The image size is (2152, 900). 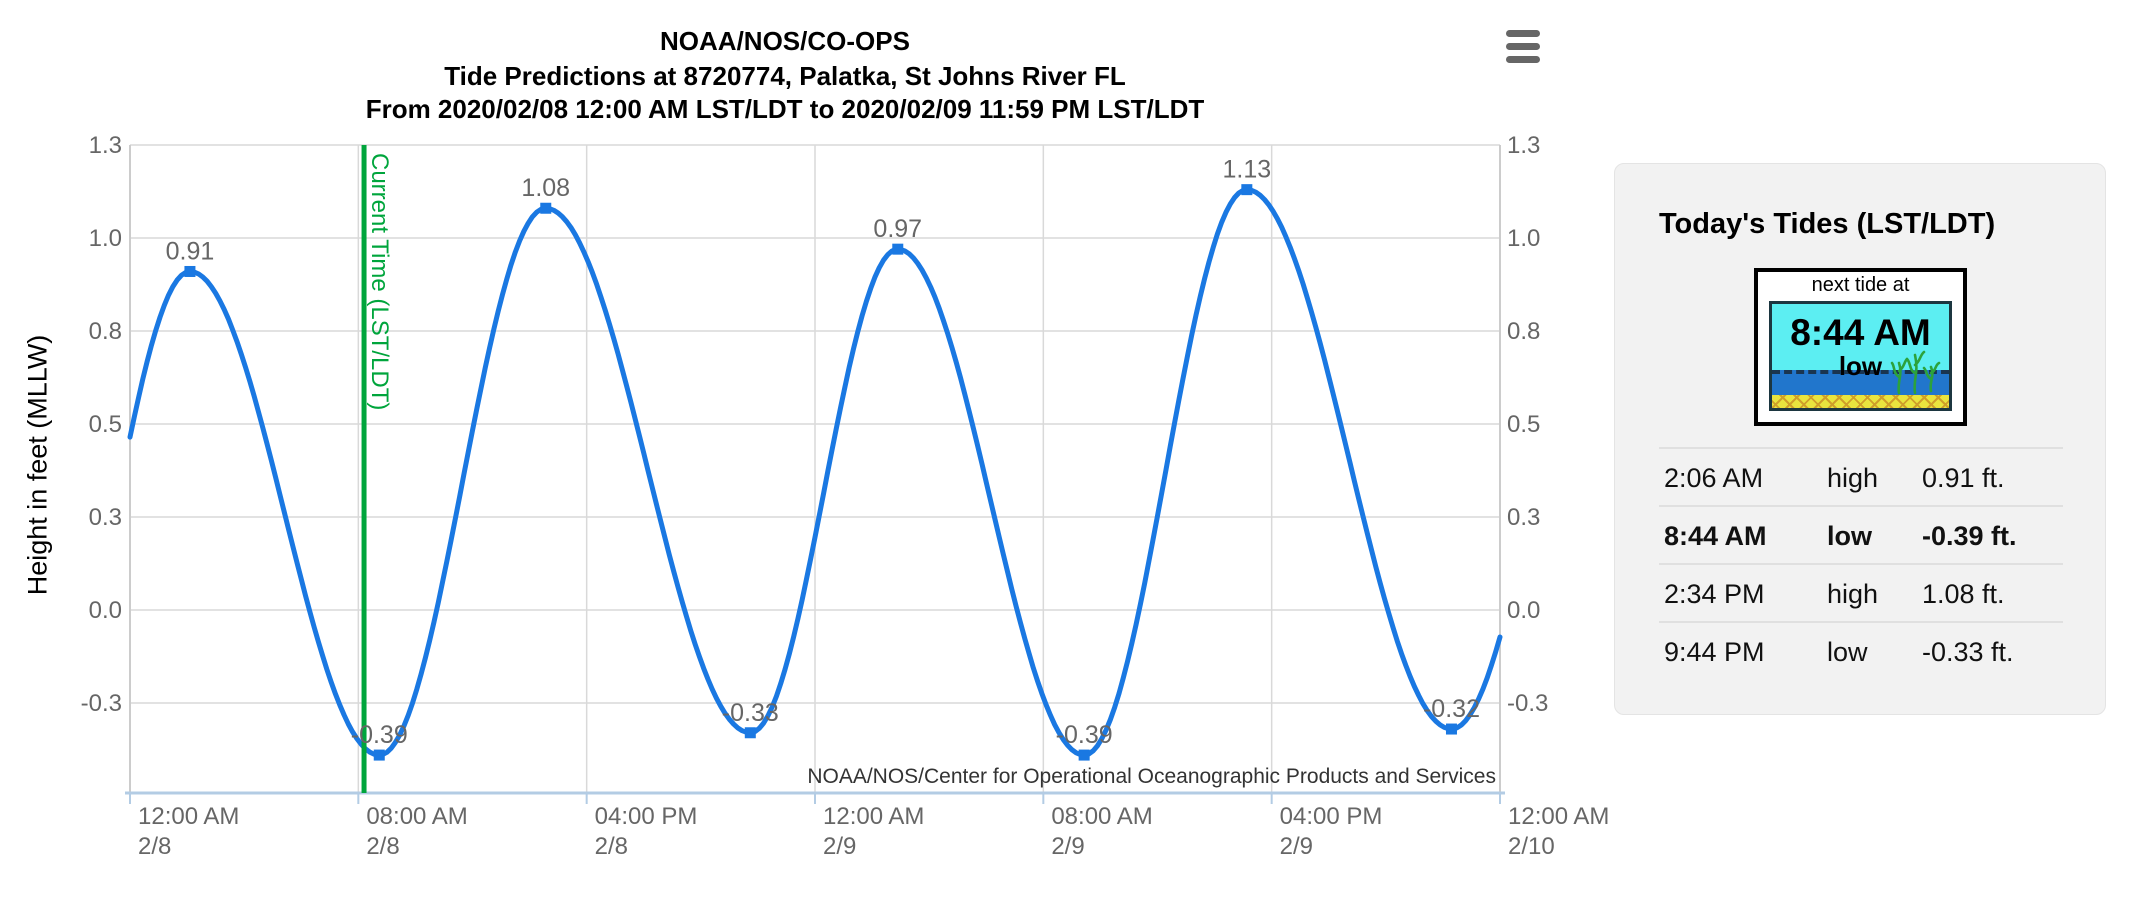 I want to click on tide-table-row: 2:34 PM high 1.08 ft., so click(x=1861, y=592).